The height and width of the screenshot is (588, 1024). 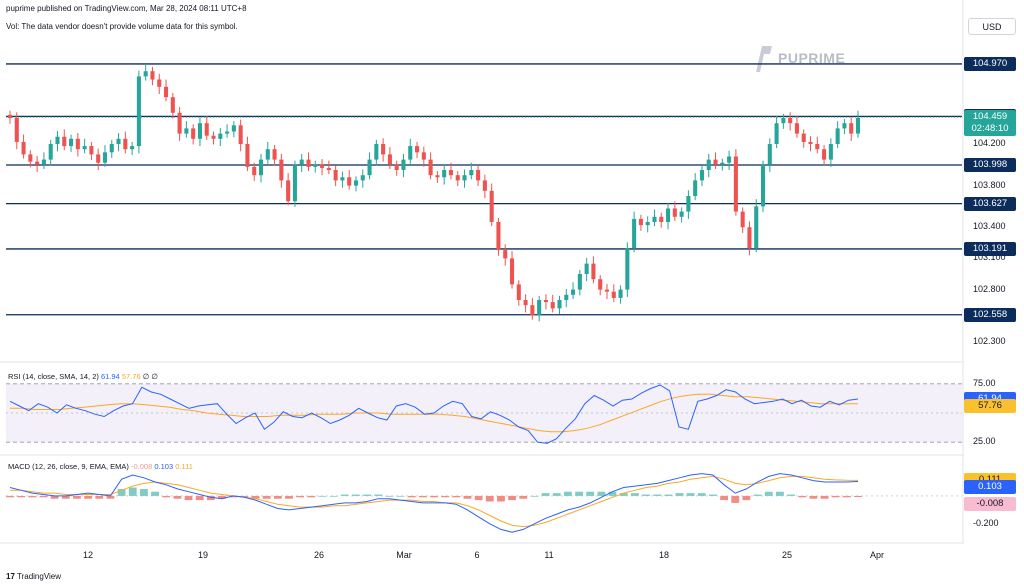 I want to click on puprime-logo-text: PUPRIME, so click(x=812, y=58).